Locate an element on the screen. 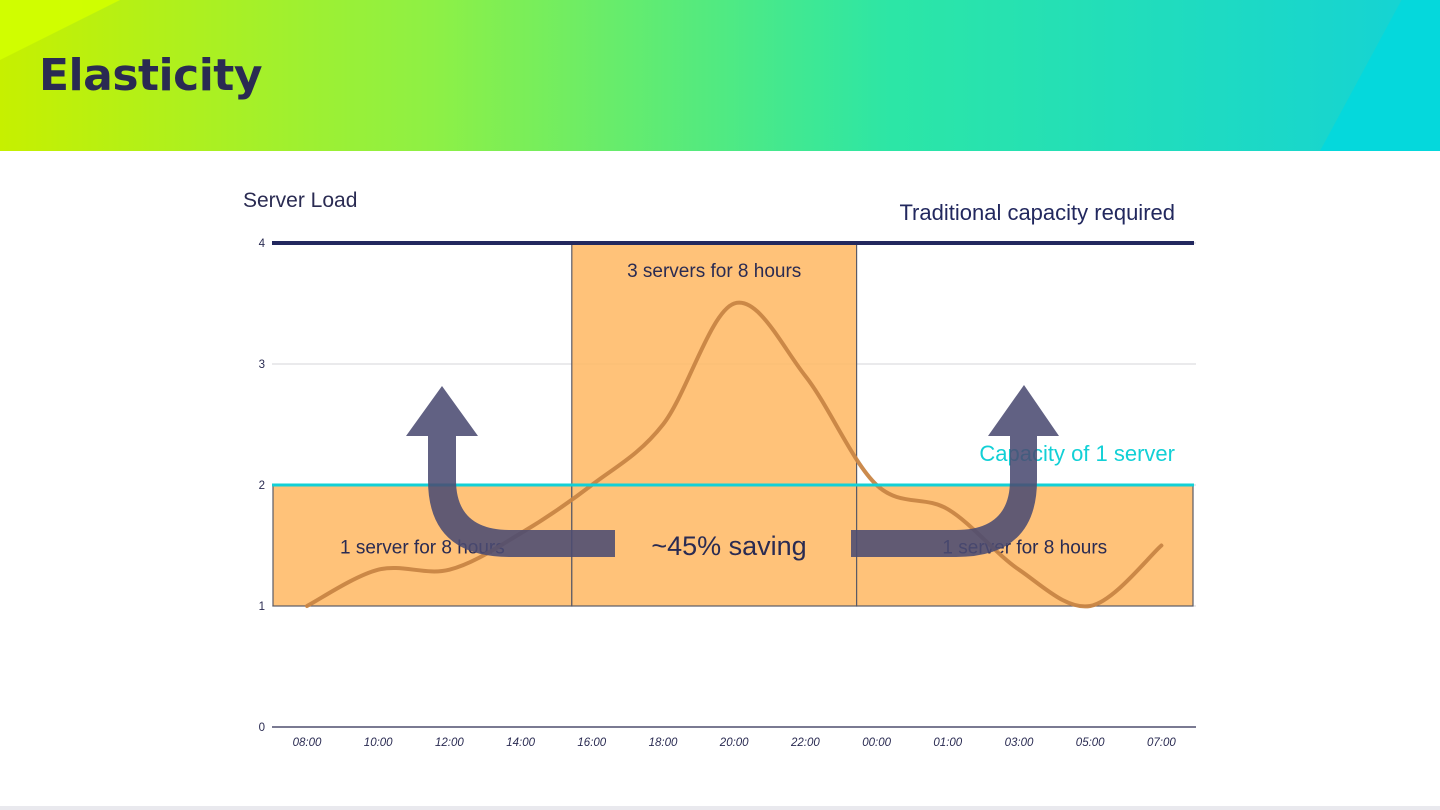 The image size is (1440, 810). ref-label-one-server: Capacity of 1 server is located at coordinates (1077, 453).